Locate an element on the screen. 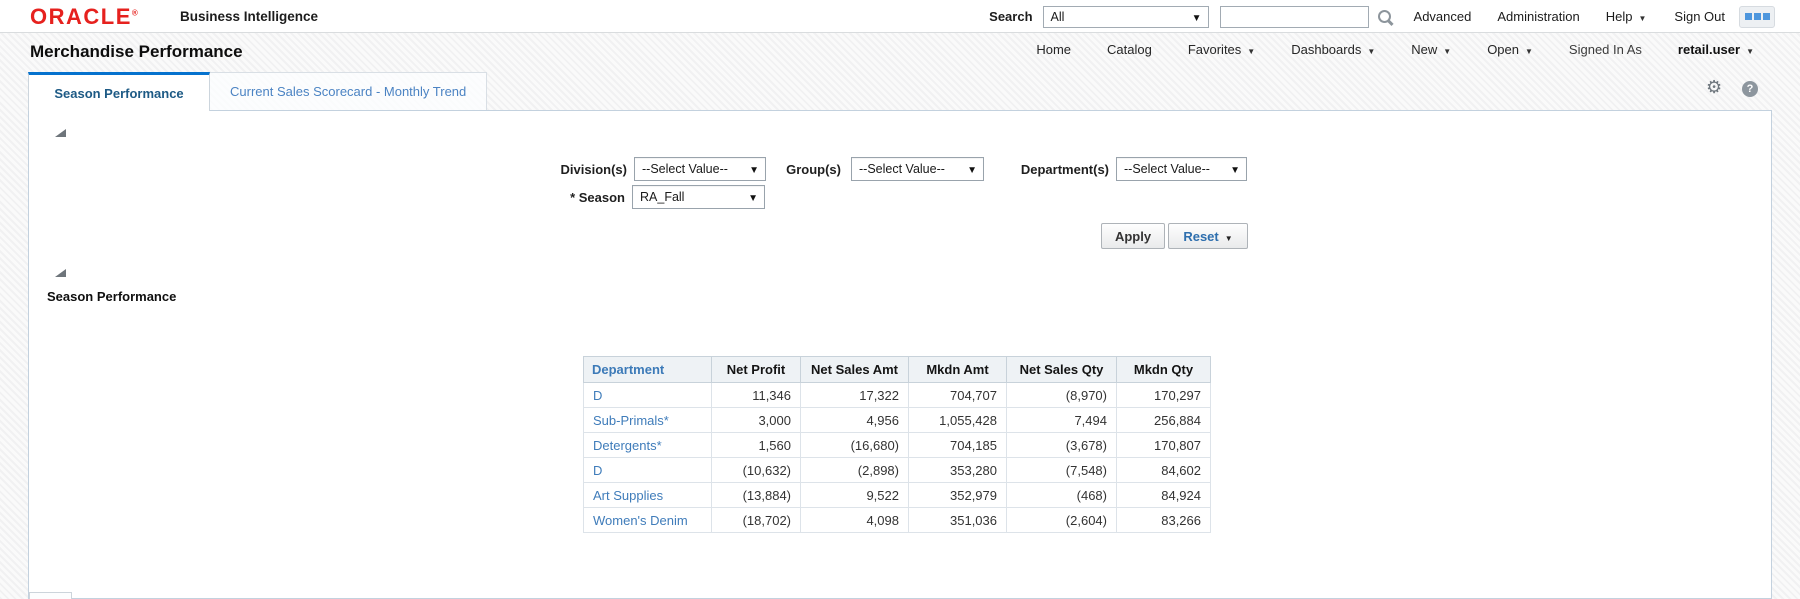 Image resolution: width=1800 pixels, height=599 pixels. tab-current-sales-scorecard: Current Sales Scorecard - Monthly Trend is located at coordinates (349, 91).